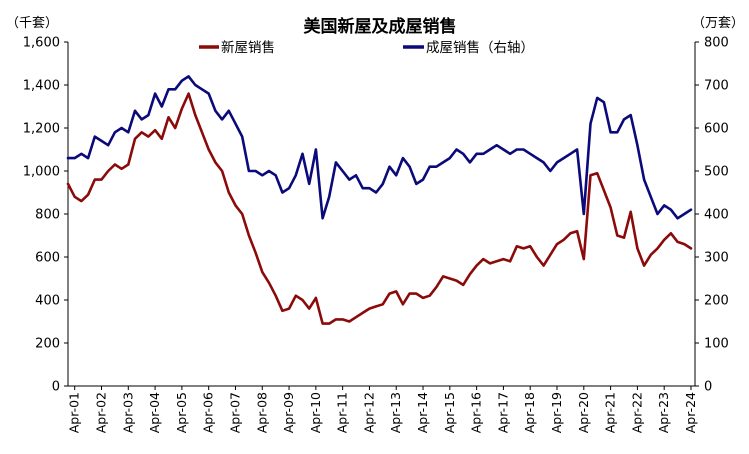  What do you see at coordinates (127, 412) in the screenshot?
I see `x-axis-tick-label: Apr-03` at bounding box center [127, 412].